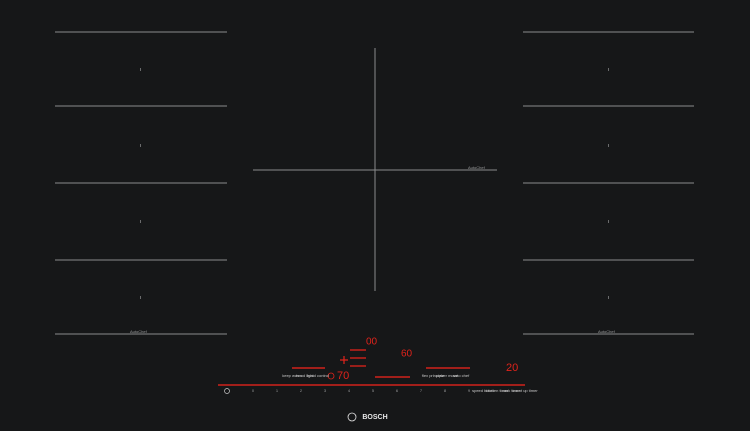  Describe the element at coordinates (373, 390) in the screenshot. I see `touch-control: 5` at that location.